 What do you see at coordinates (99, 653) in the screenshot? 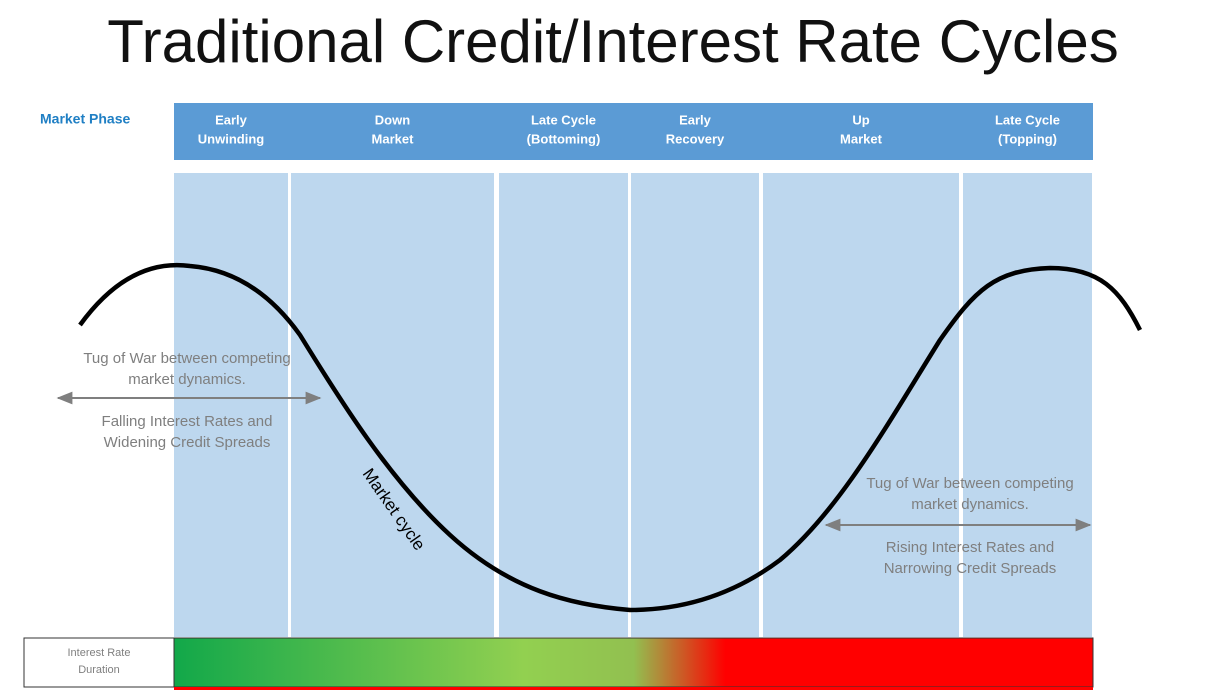
I see `duration-label: Interest Rate` at bounding box center [99, 653].